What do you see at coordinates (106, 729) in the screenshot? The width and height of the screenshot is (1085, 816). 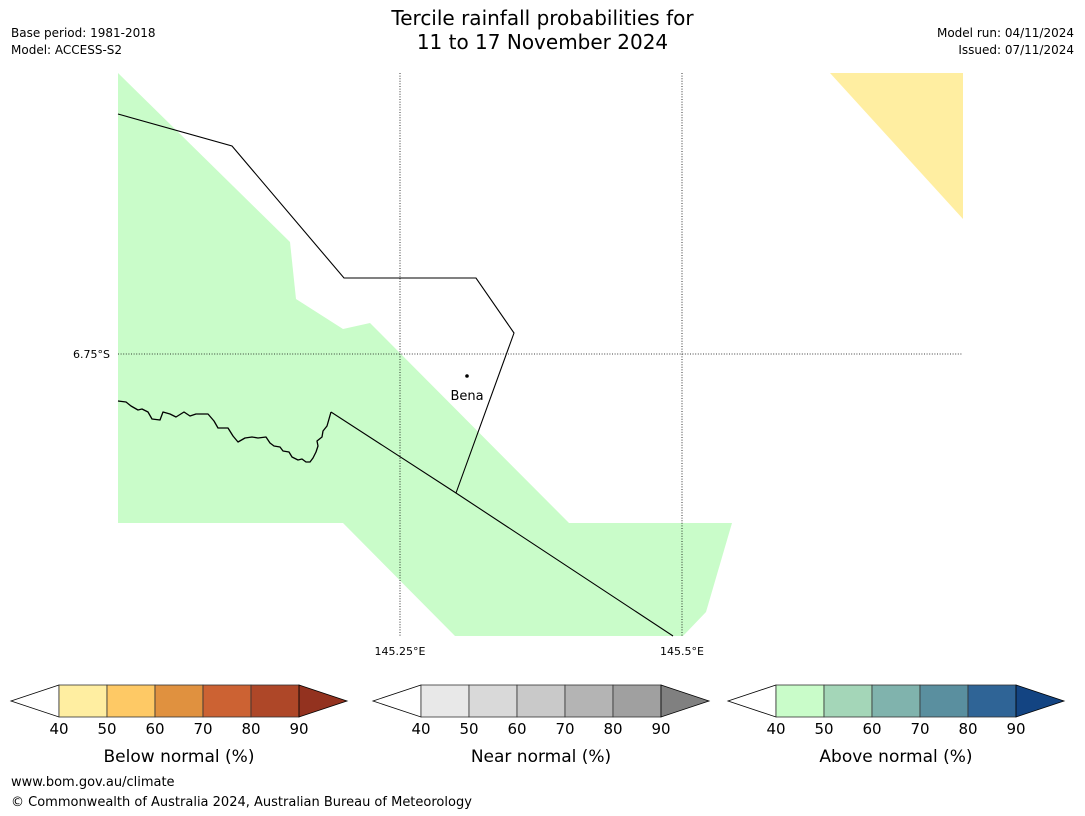 I see `below-tick-label: 50` at bounding box center [106, 729].